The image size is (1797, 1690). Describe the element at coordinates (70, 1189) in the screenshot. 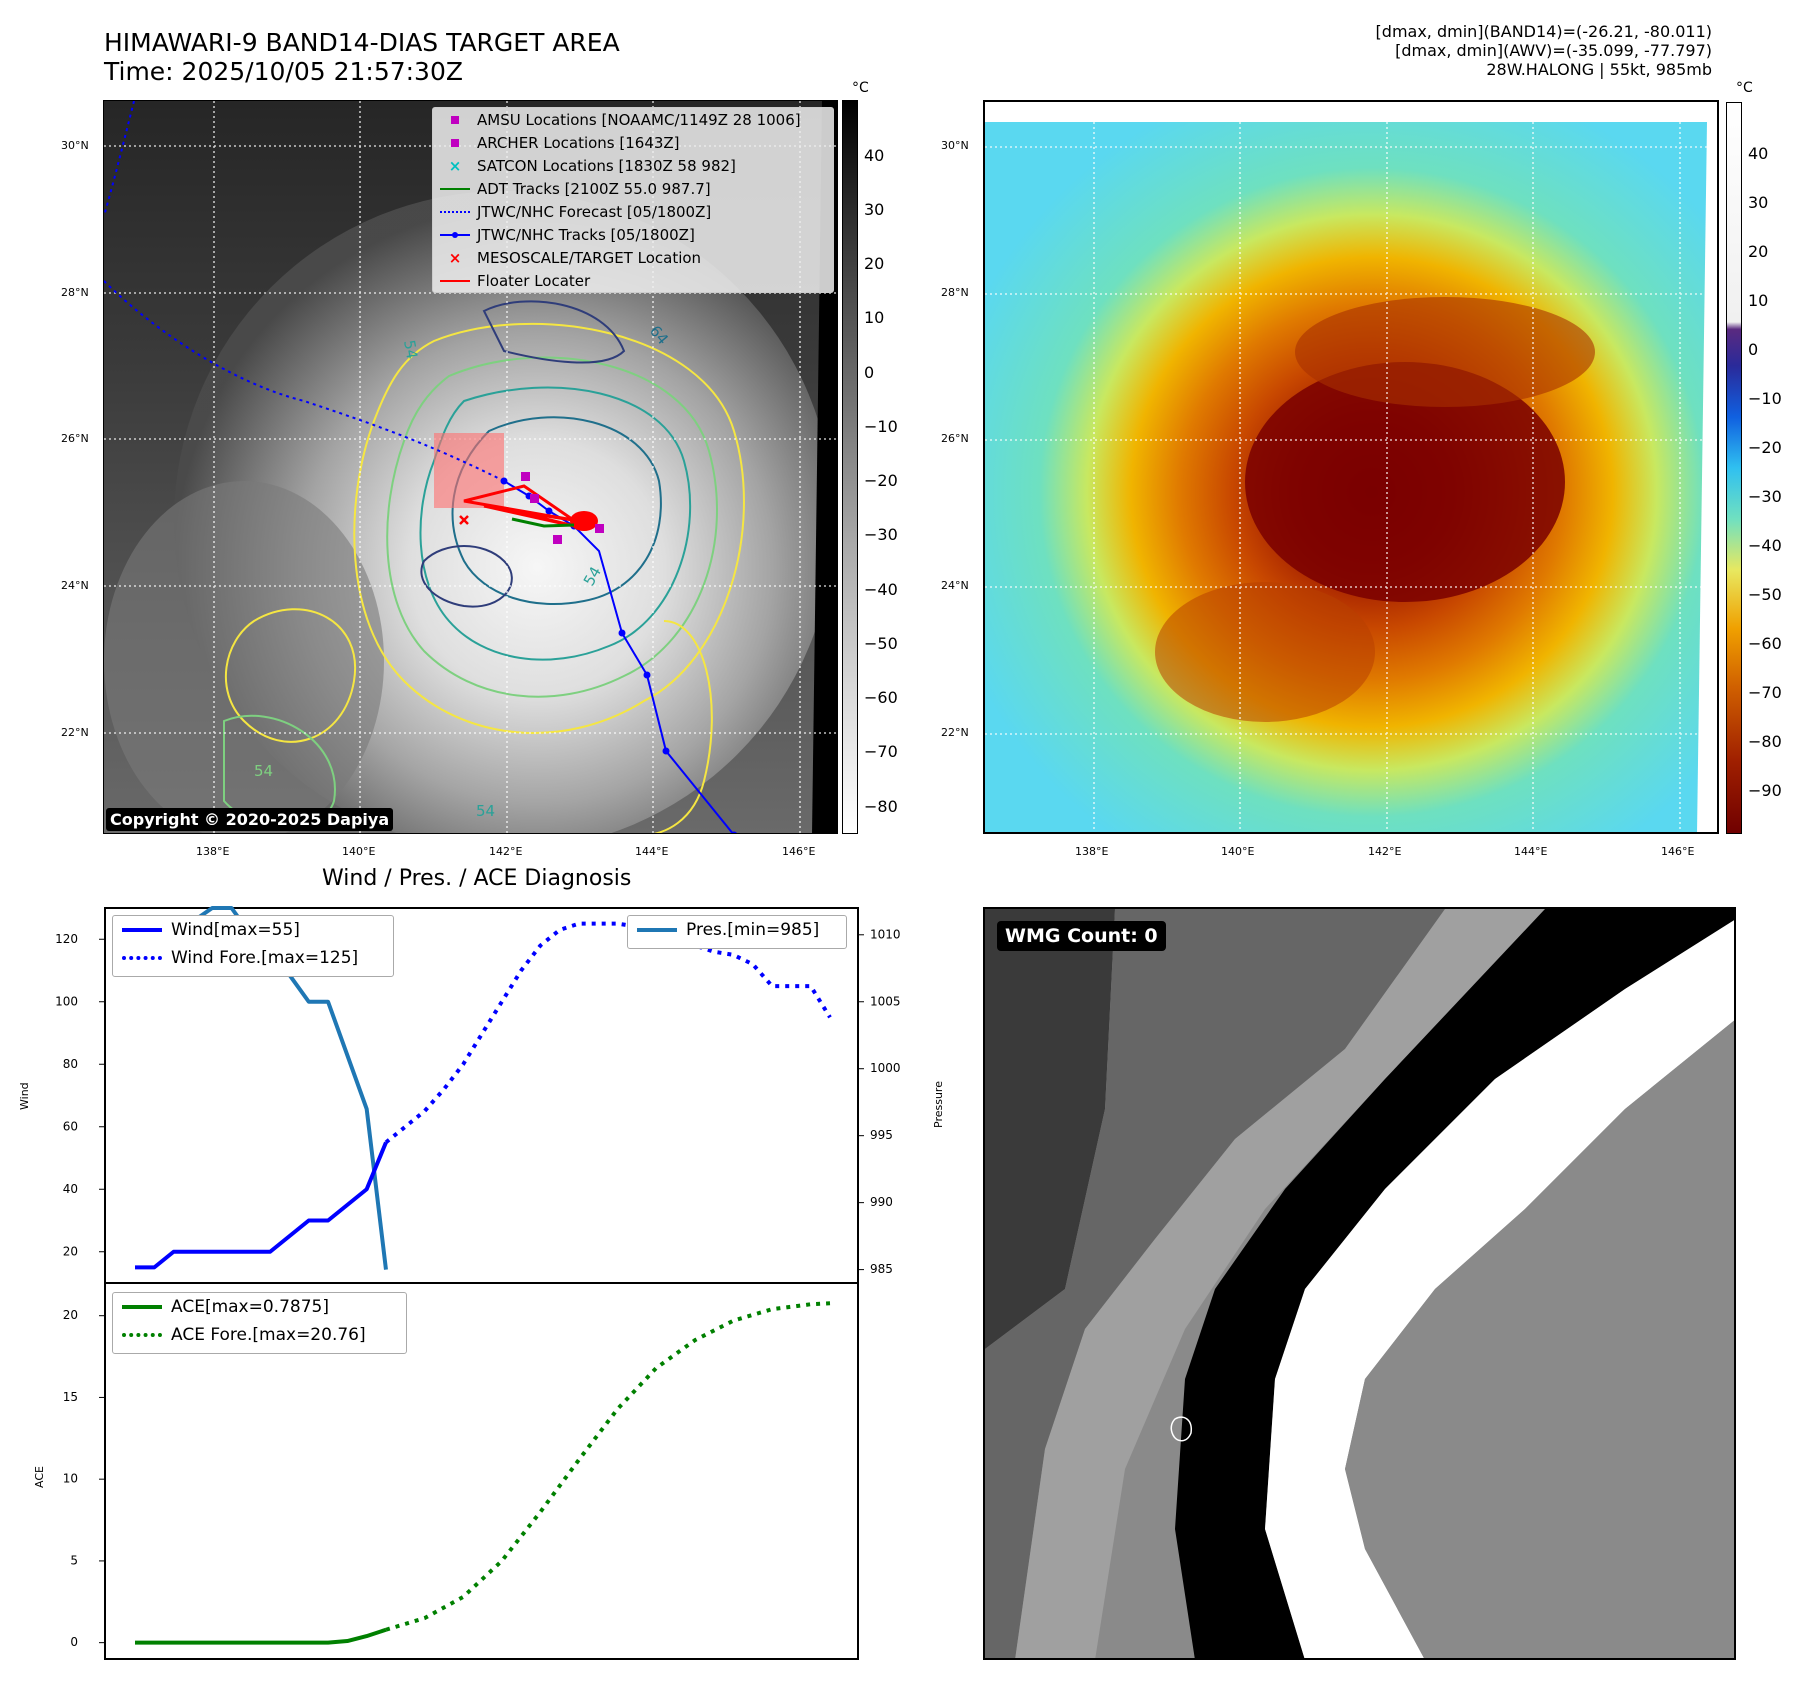

I see `wind-tick: 40` at that location.